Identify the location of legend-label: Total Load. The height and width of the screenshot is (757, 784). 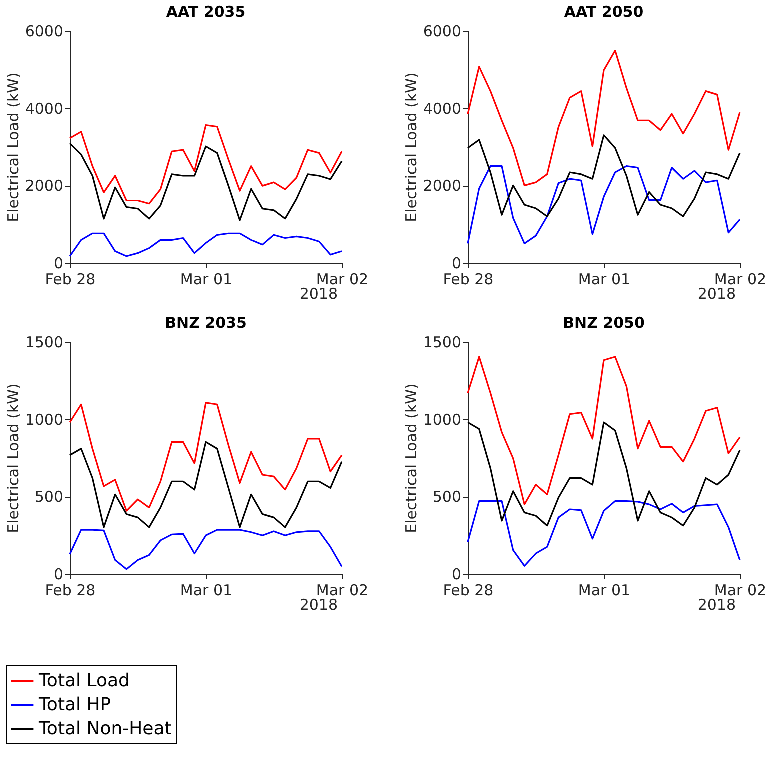
(84, 681).